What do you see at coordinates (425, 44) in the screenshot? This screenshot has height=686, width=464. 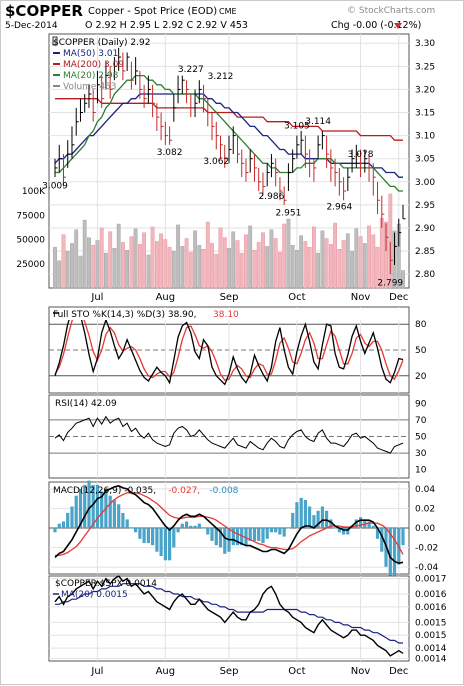 I see `price-y-tick: 3.30` at bounding box center [425, 44].